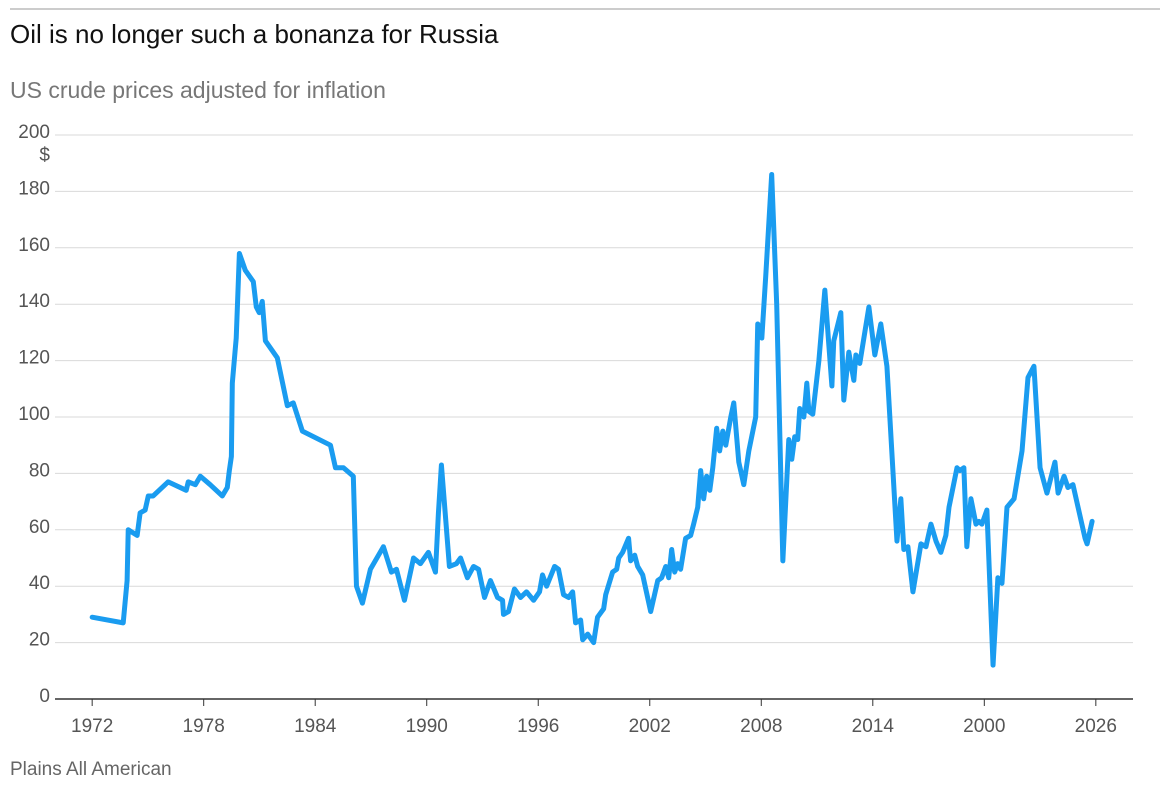 The height and width of the screenshot is (800, 1169). Describe the element at coordinates (39, 527) in the screenshot. I see `y-tick-label: 60` at that location.